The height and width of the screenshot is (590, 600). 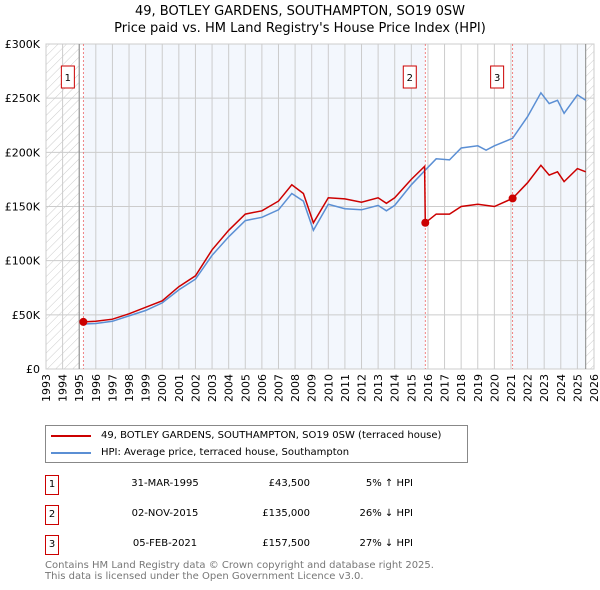 What do you see at coordinates (23, 207) in the screenshot?
I see `y-tick-label: £150K` at bounding box center [23, 207].